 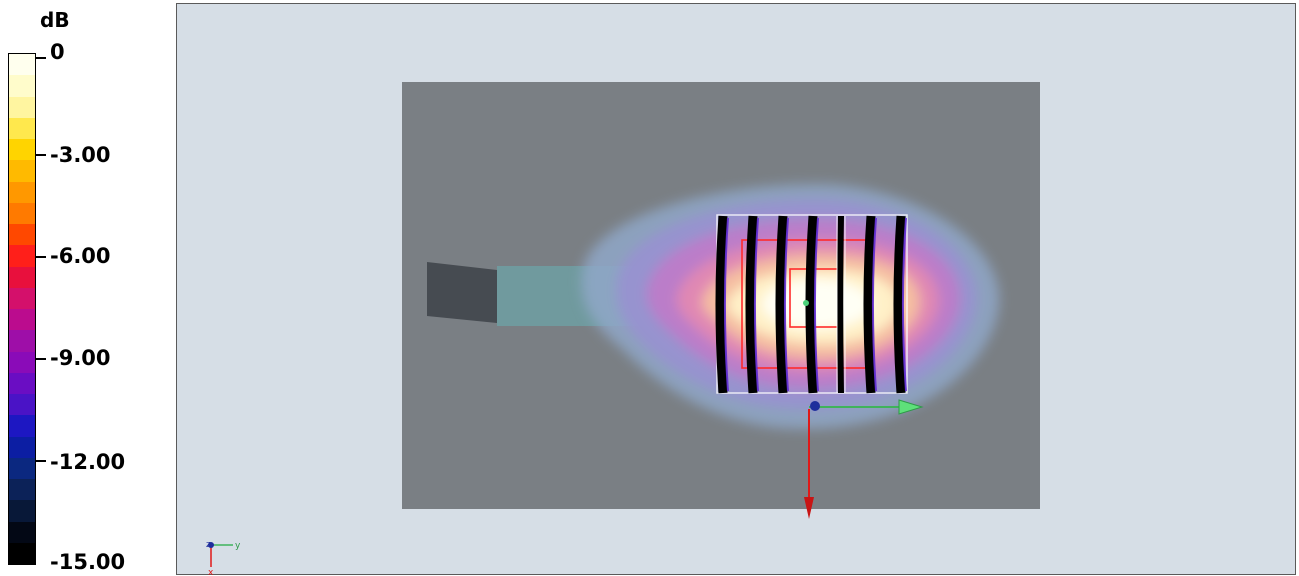 What do you see at coordinates (80, 358) in the screenshot?
I see `legend-tick-label-3: -9.00` at bounding box center [80, 358].